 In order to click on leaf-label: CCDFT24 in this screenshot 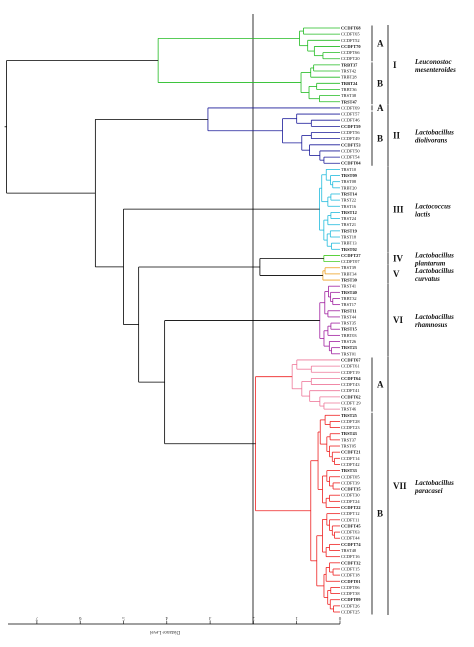, I will do `click(350, 501)`.